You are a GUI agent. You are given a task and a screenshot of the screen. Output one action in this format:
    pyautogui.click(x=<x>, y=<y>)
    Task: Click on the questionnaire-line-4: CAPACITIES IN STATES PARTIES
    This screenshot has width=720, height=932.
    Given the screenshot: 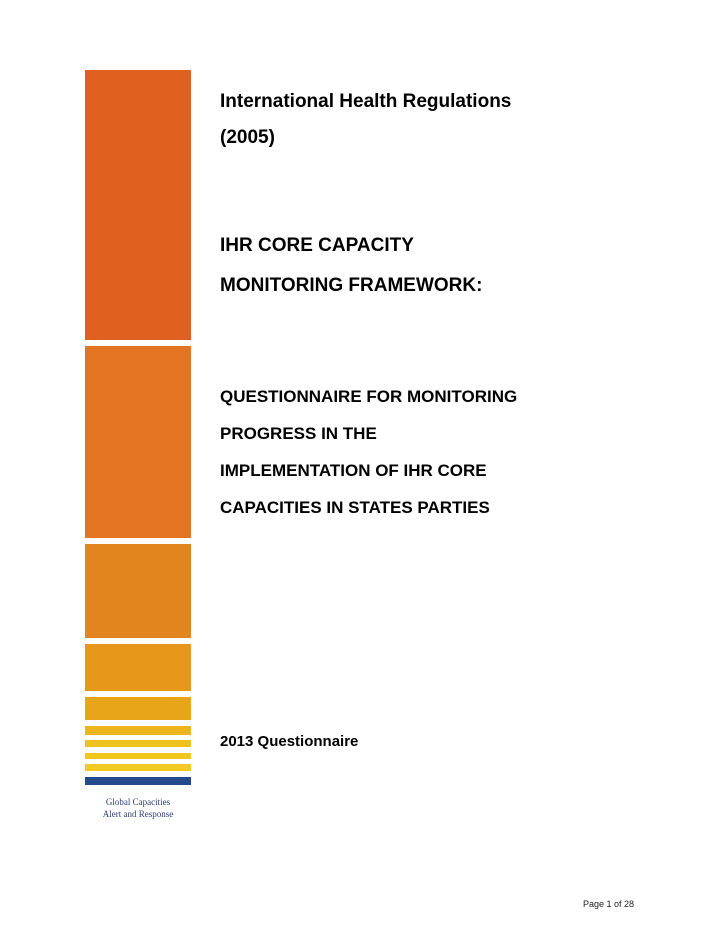 What is the action you would take?
    pyautogui.click(x=355, y=507)
    